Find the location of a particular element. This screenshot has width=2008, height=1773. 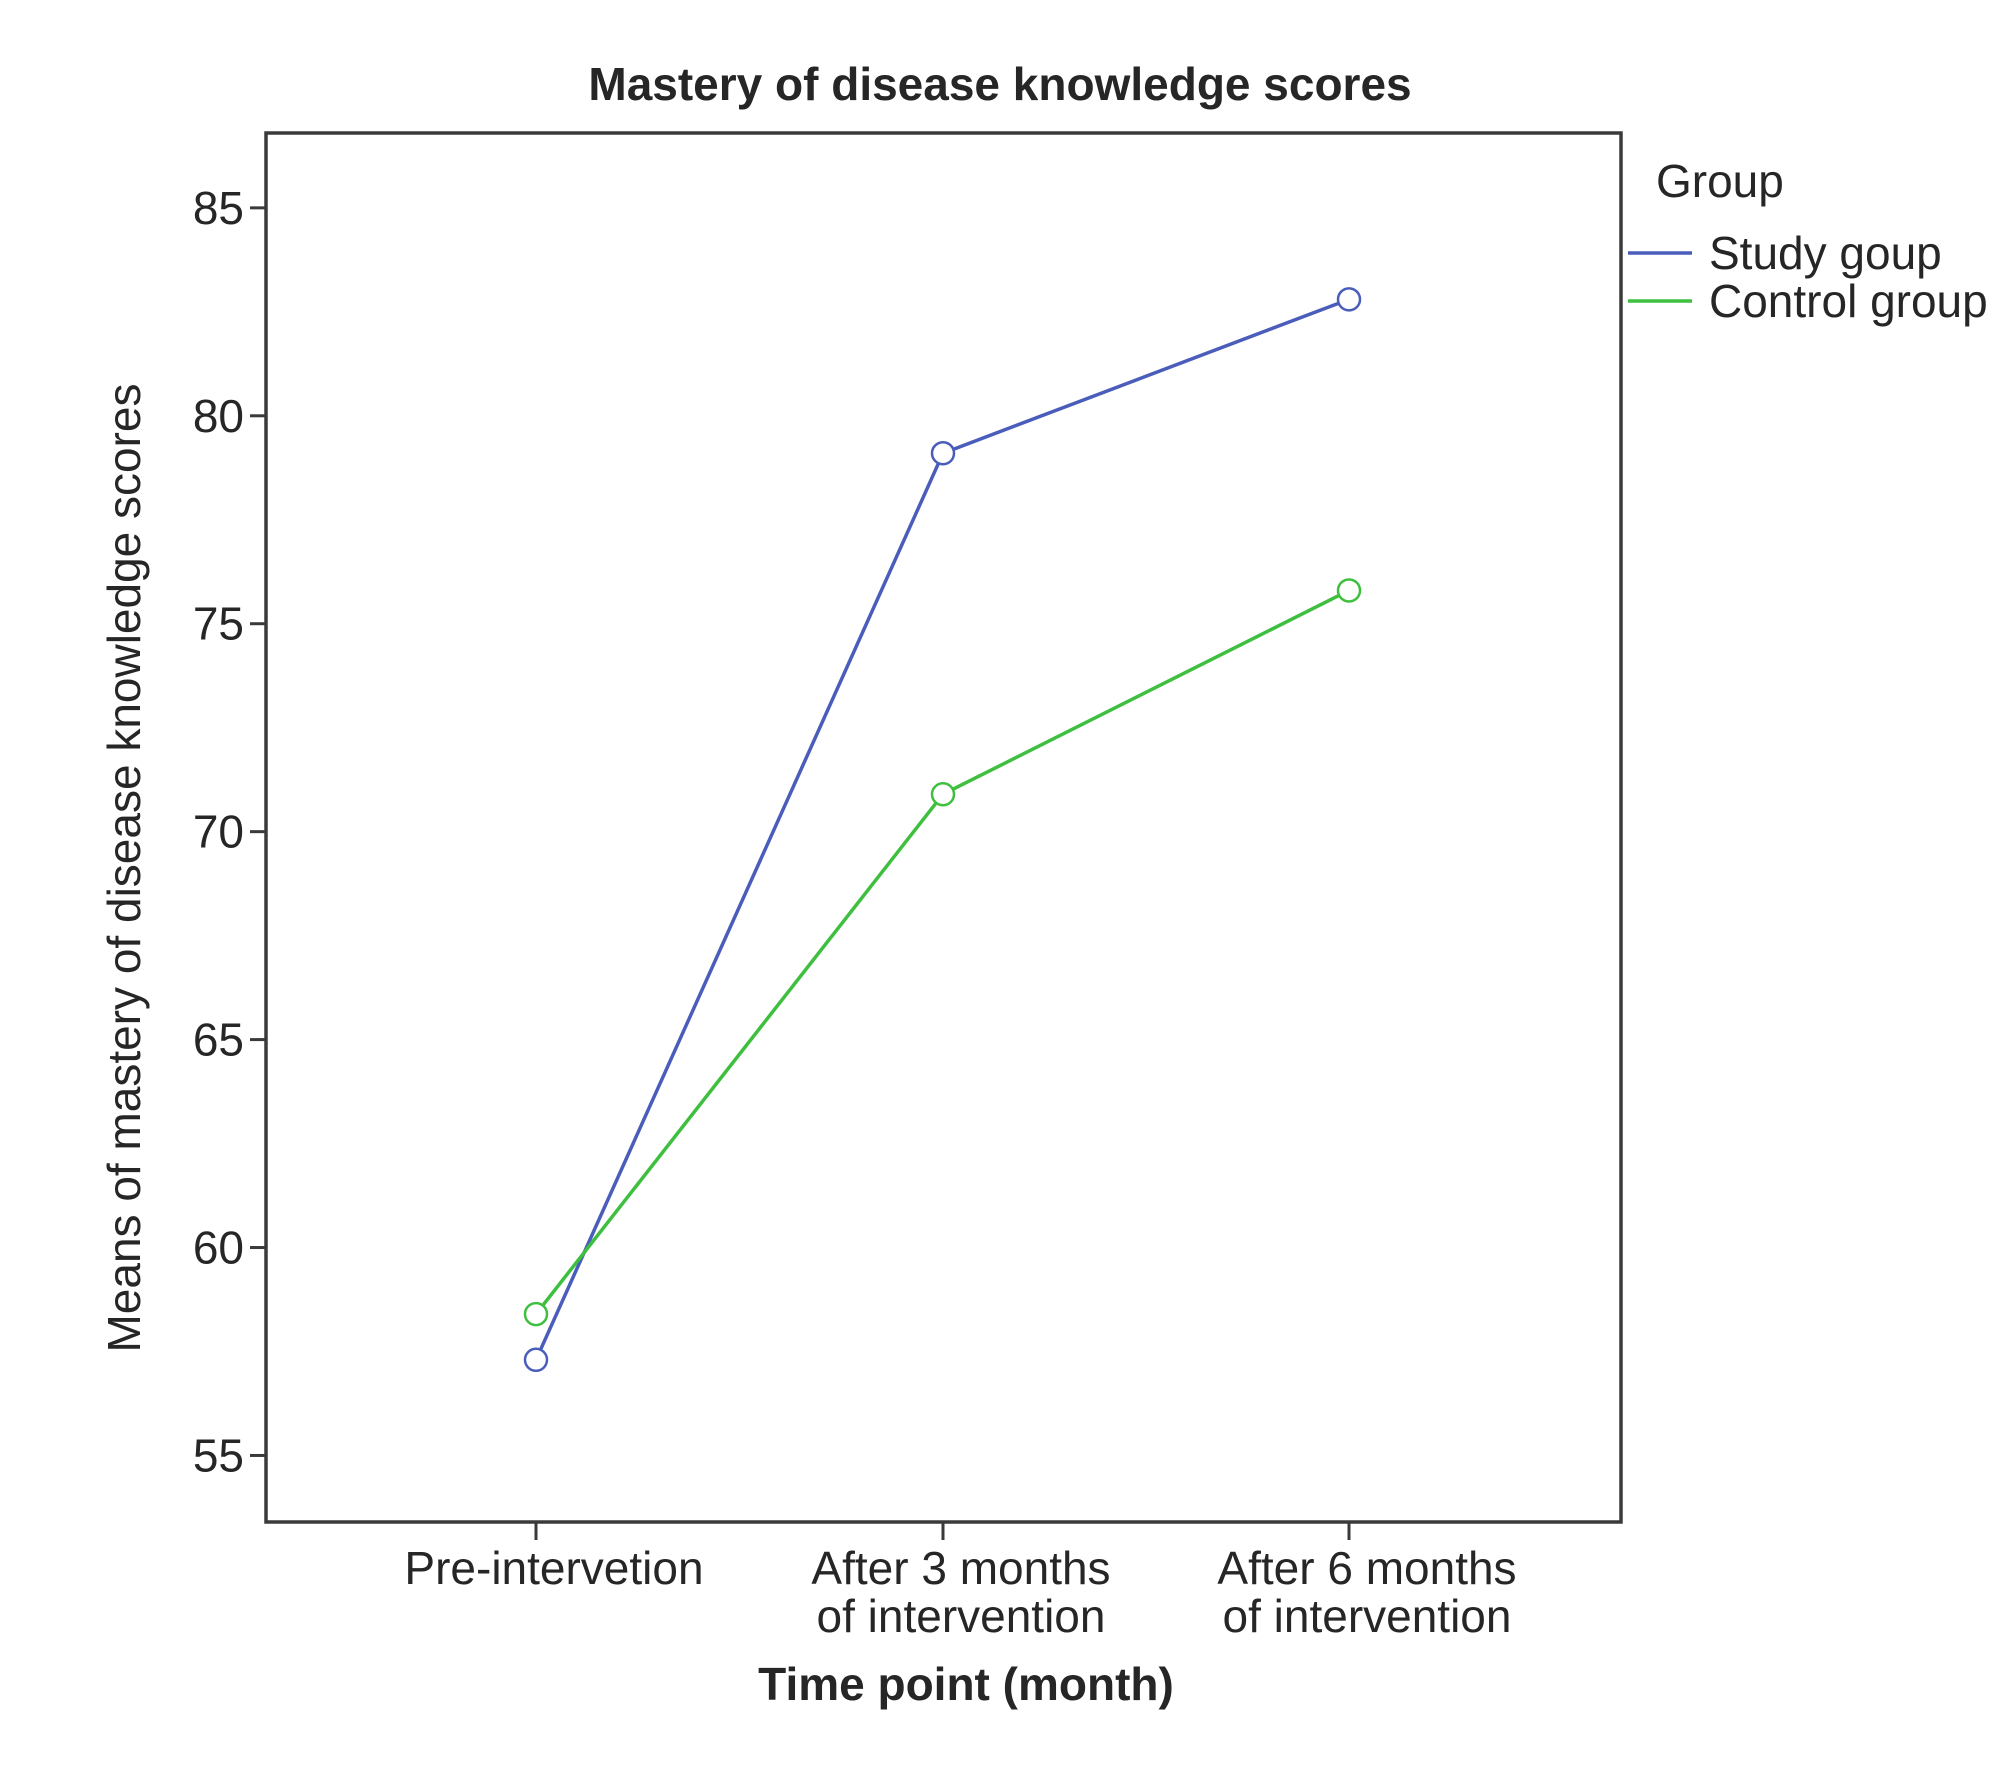

legend-title: Group is located at coordinates (1720, 181).